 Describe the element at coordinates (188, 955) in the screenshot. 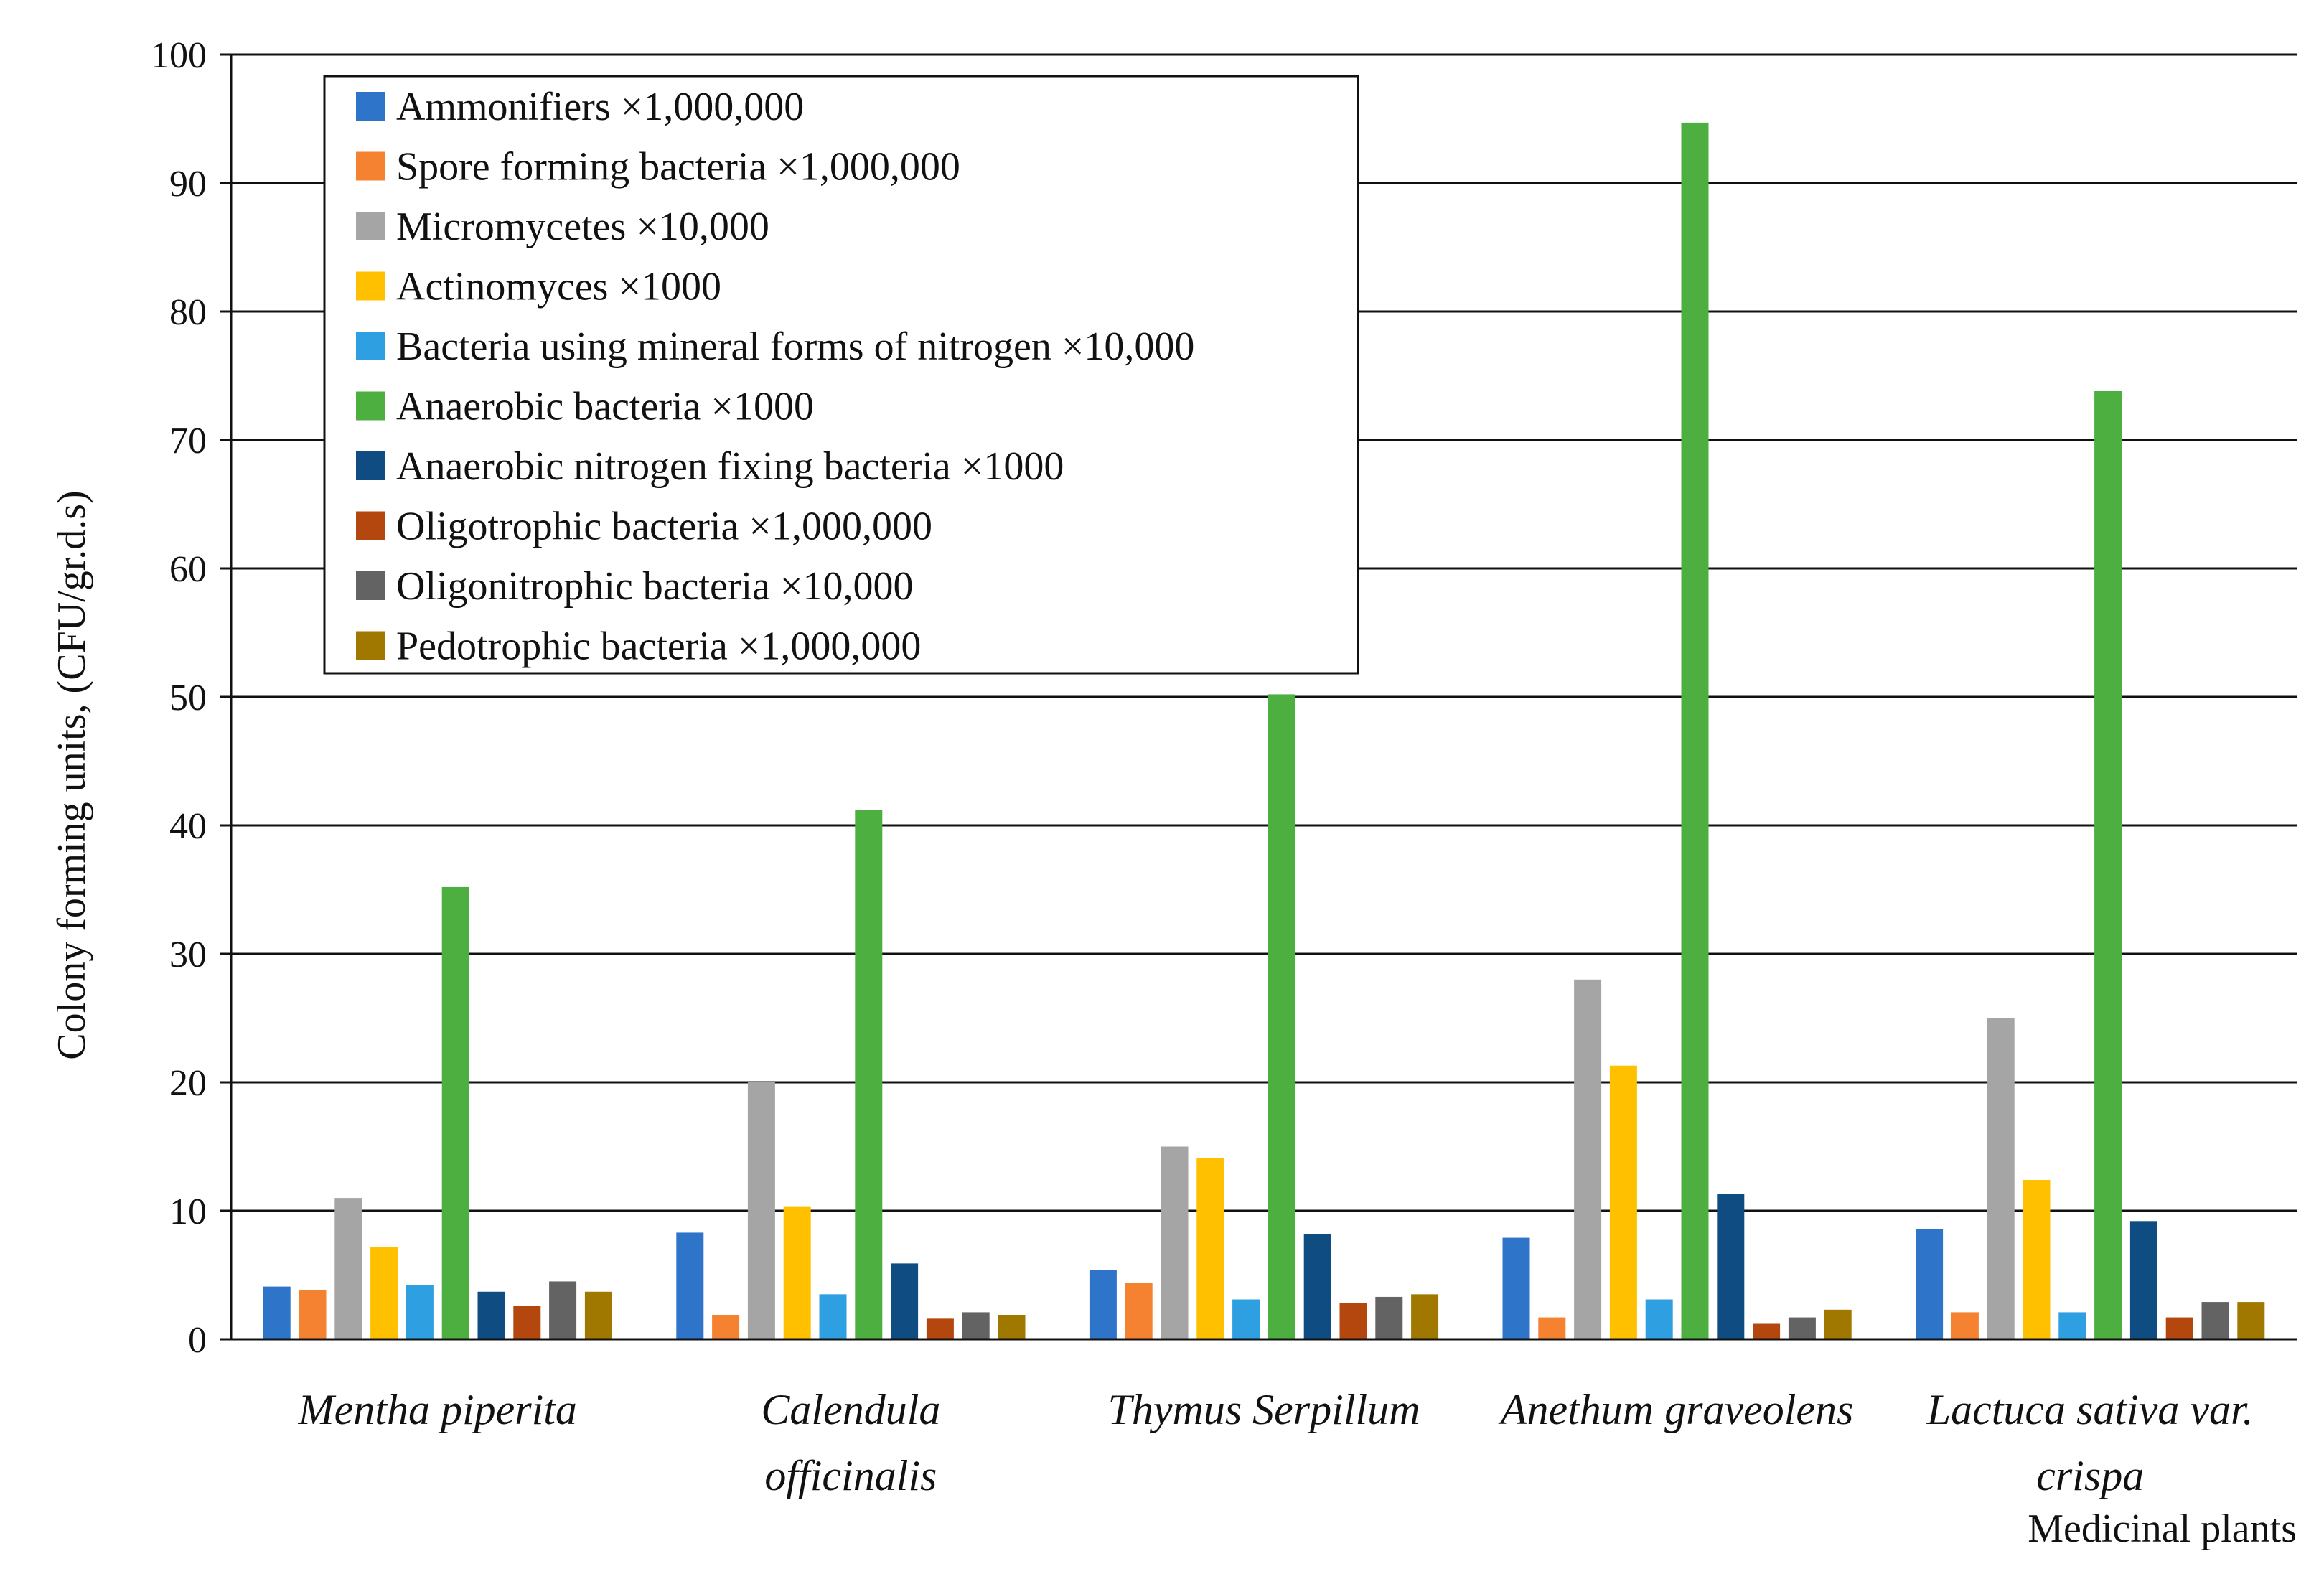

I see `y-tick-label: 30` at that location.